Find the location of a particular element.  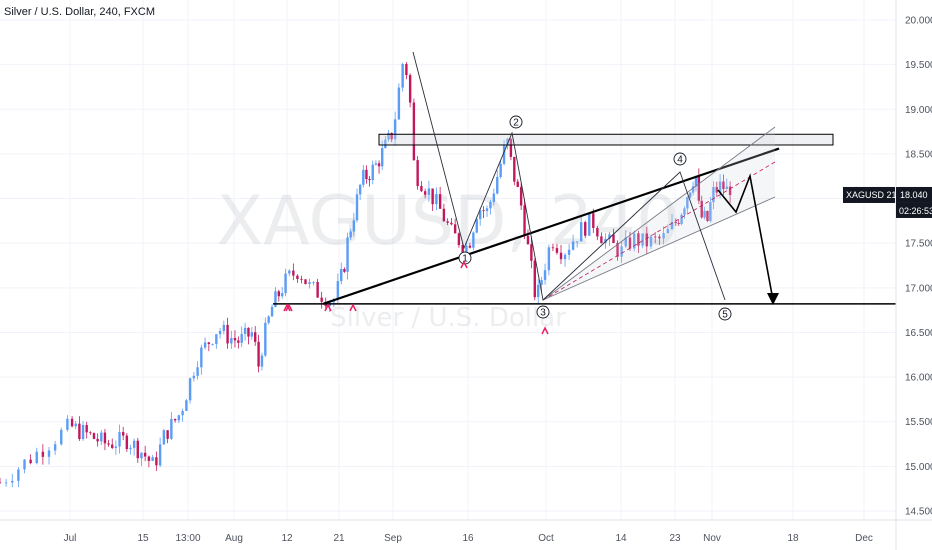

time-tick-label: Nov is located at coordinates (712, 538).